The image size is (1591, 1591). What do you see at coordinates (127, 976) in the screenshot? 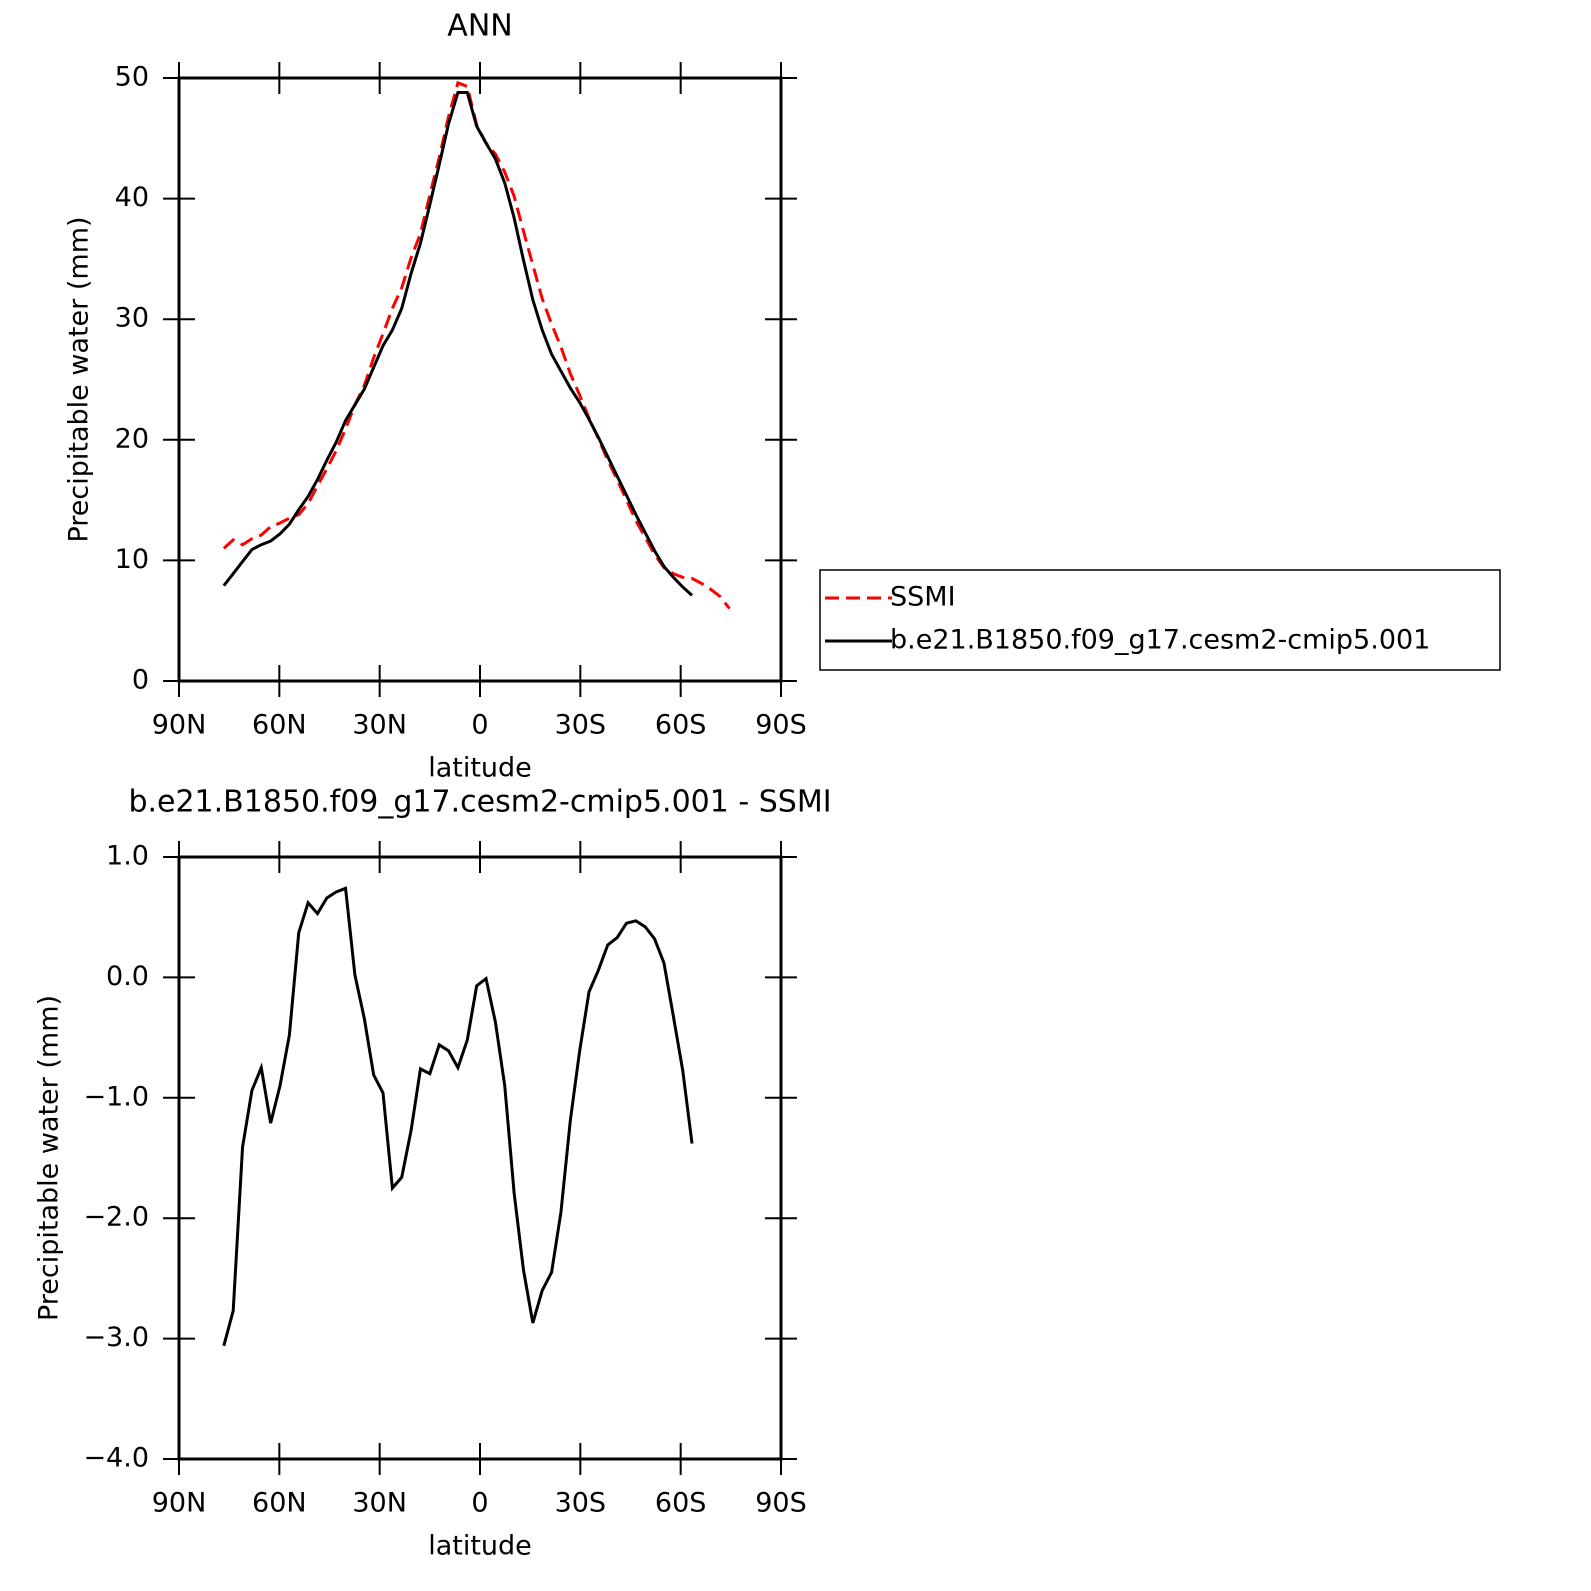
I see `y-tick-label: 0.0` at bounding box center [127, 976].